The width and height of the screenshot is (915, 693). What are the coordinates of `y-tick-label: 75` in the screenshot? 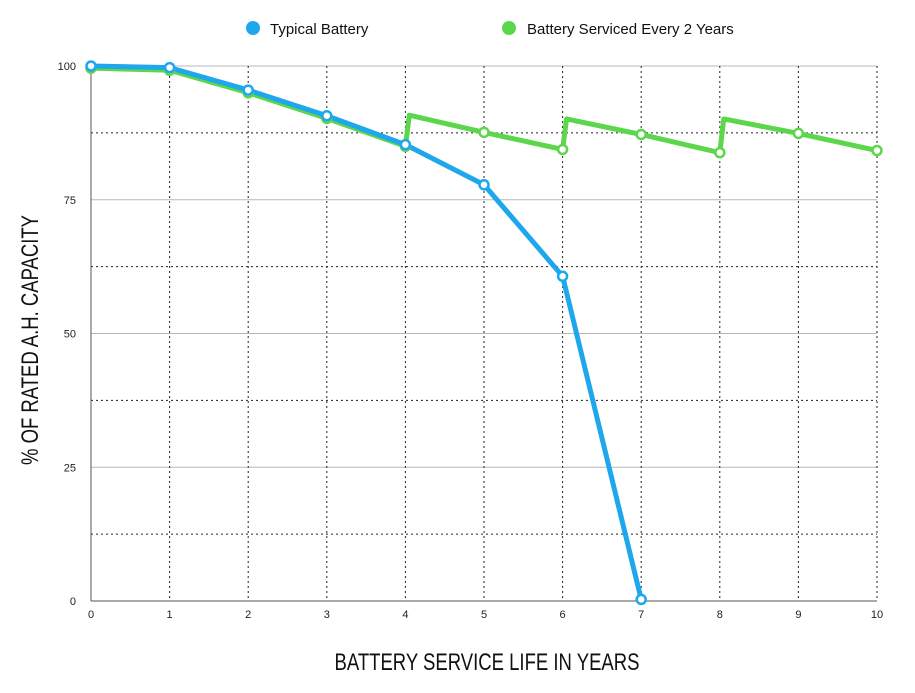 It's located at (70, 201).